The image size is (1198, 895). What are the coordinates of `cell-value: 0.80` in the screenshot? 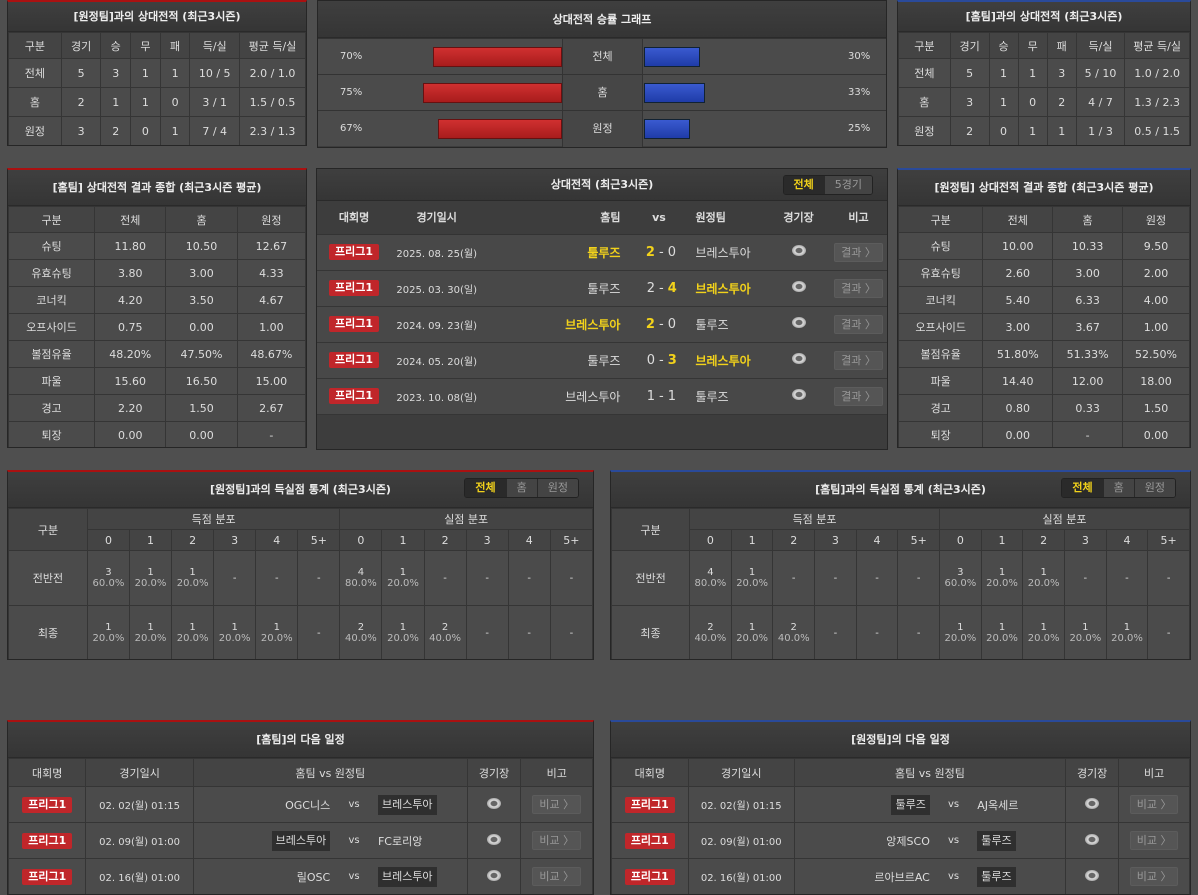 It's located at (1018, 408).